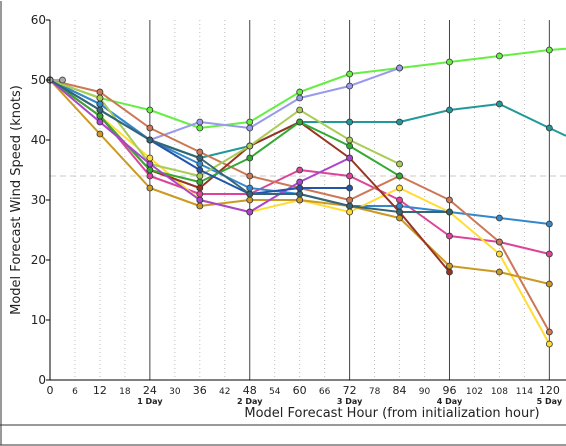 This screenshot has height=446, width=566. Describe the element at coordinates (100, 390) in the screenshot. I see `x-tick-label: 12` at that location.